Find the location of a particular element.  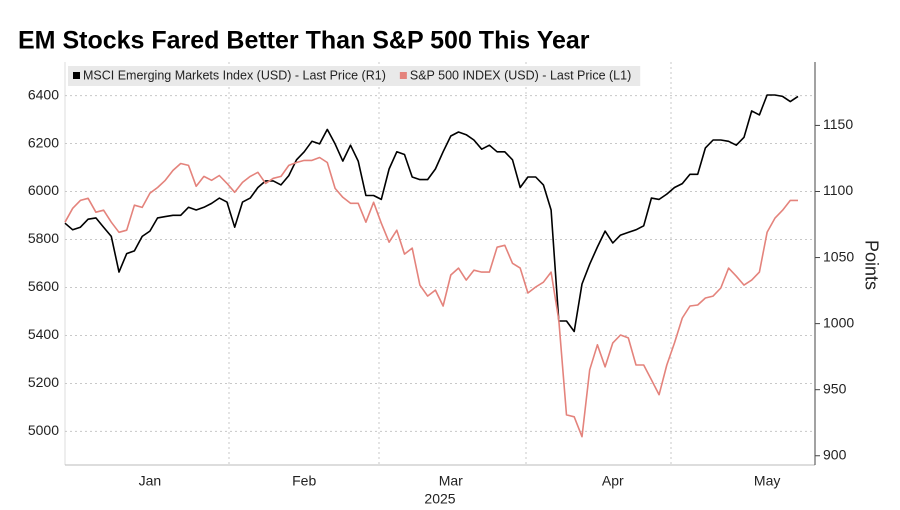

x-tick-label: Feb is located at coordinates (304, 481).